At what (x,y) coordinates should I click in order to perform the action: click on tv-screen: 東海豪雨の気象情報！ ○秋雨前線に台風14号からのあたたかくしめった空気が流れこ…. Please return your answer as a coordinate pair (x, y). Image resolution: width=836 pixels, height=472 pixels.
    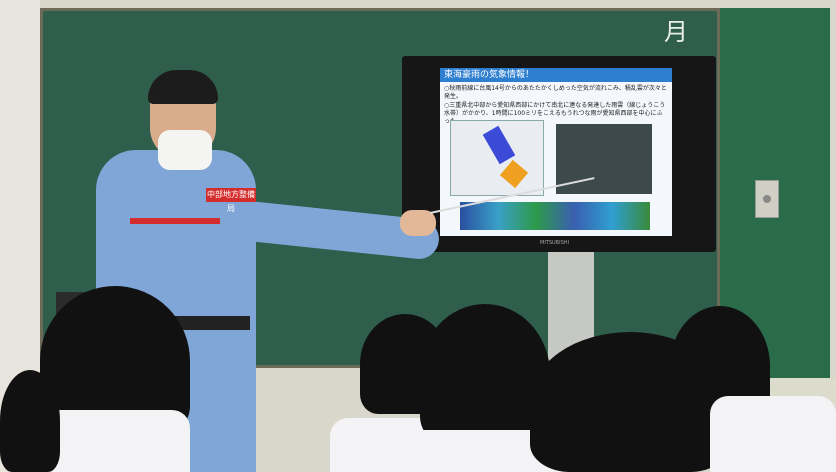
    Looking at the image, I should click on (556, 152).